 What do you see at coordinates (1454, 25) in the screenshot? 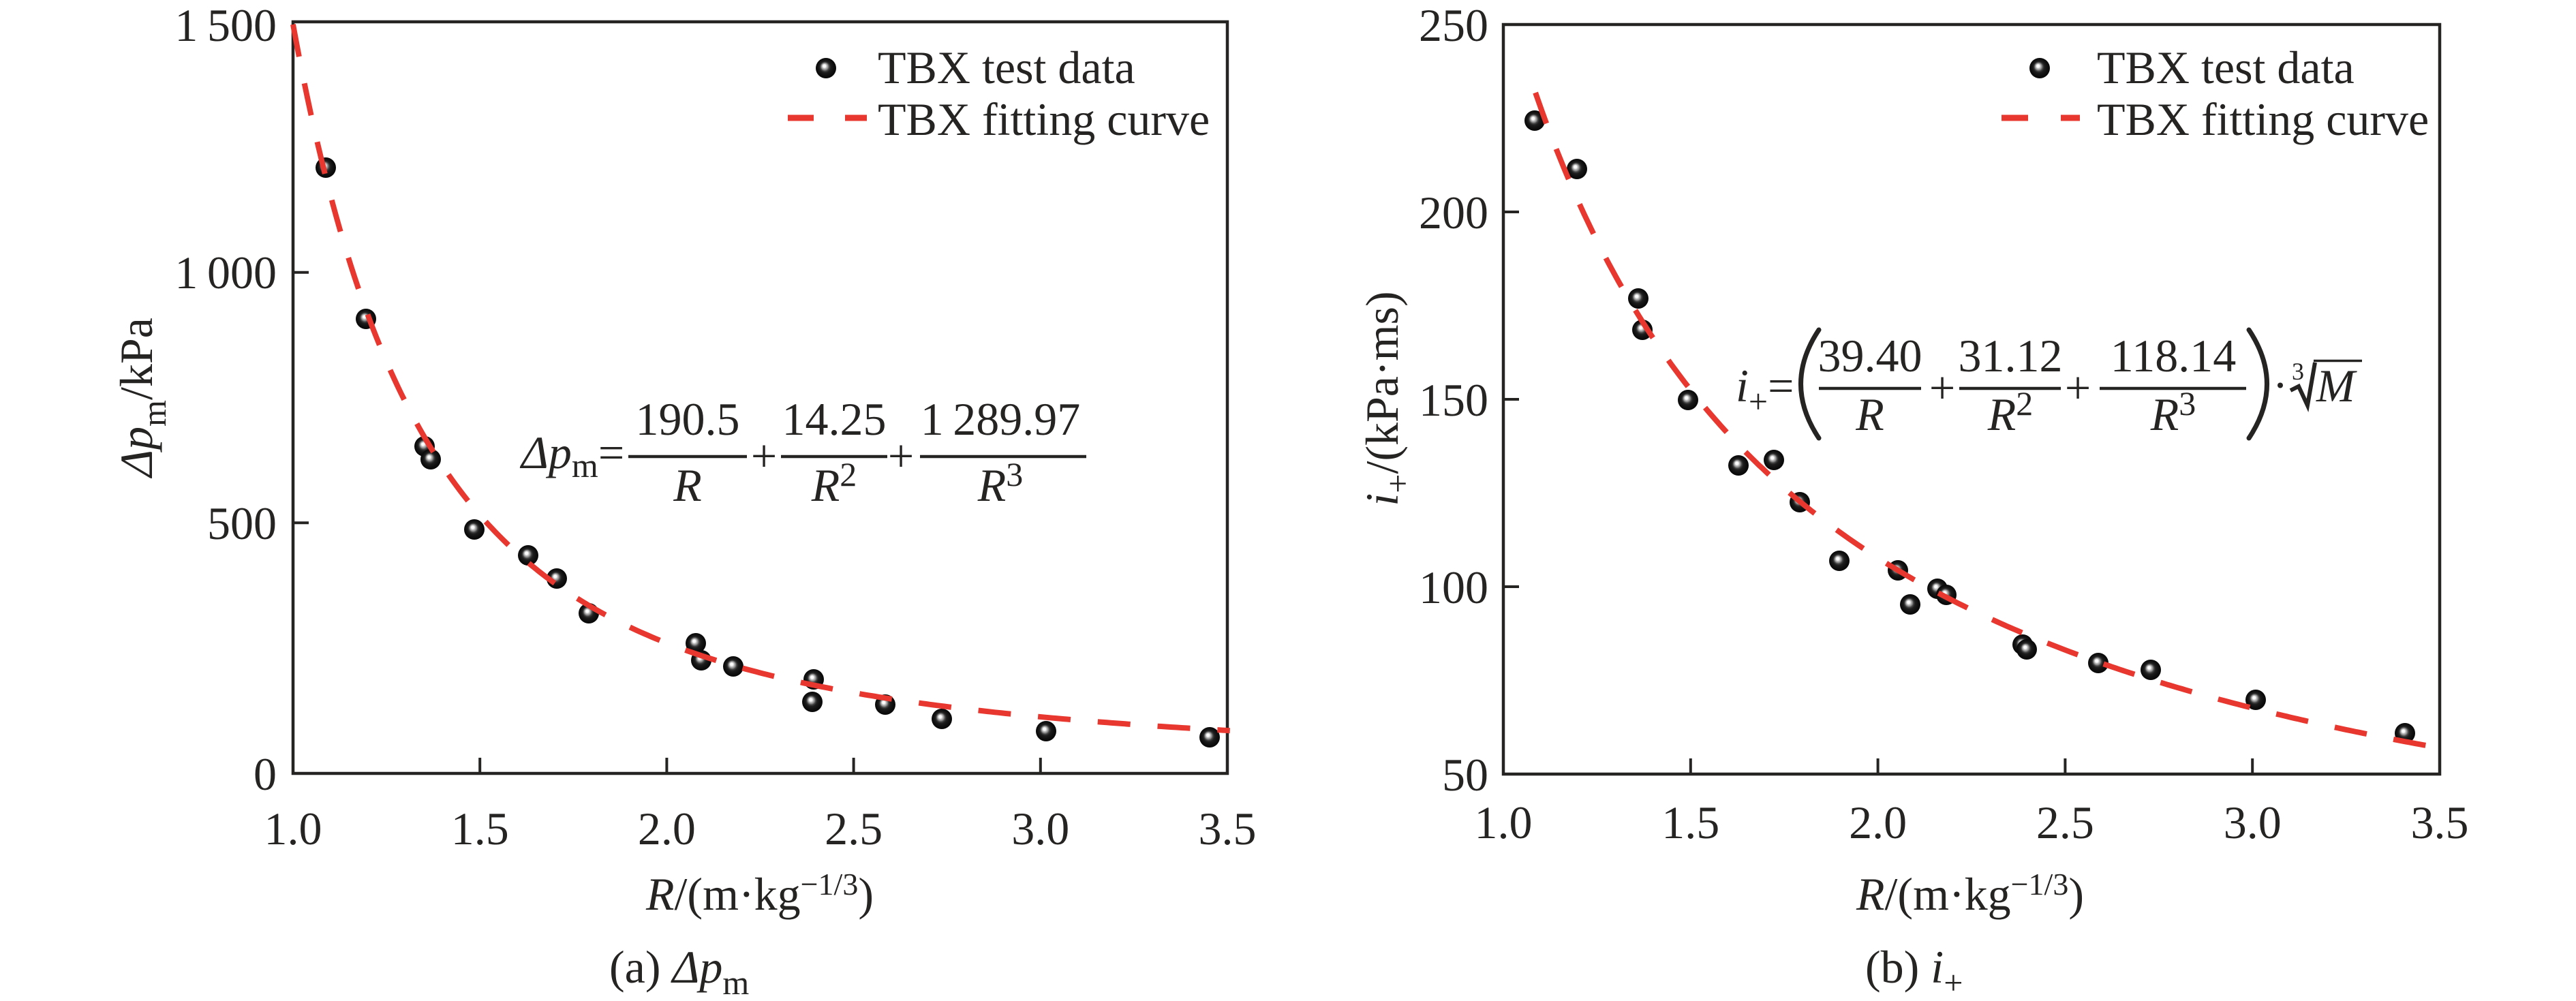
I see `svg-text: 250` at bounding box center [1454, 25].